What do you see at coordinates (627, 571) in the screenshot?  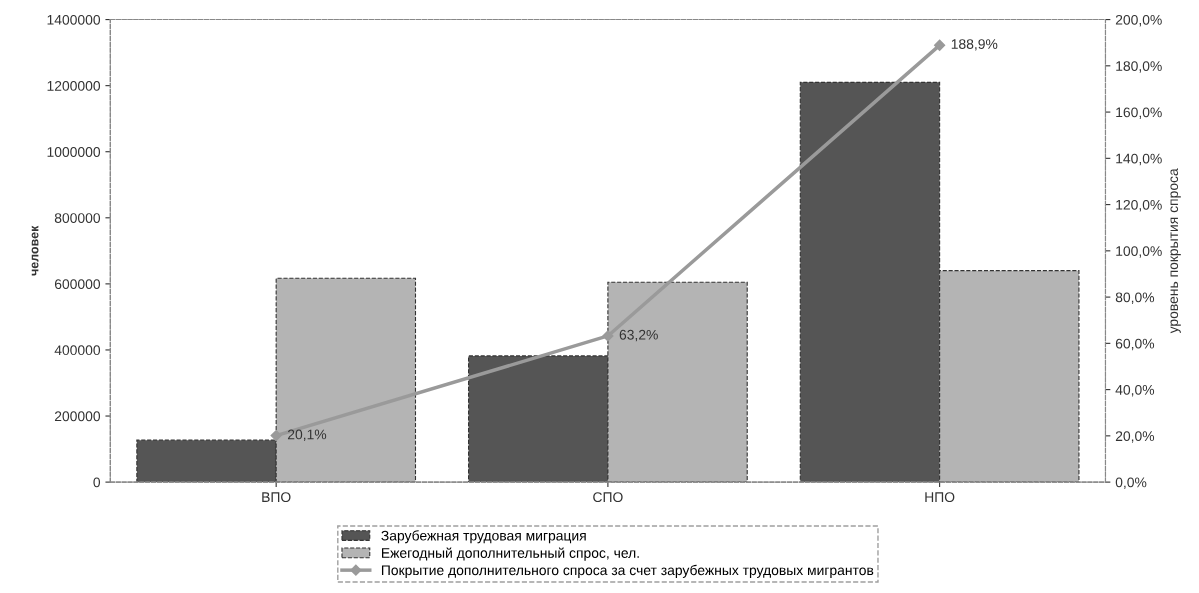 I see `legend-label: Покрытие дополнительного спроса за счет зарубежных трудовых мигрантов` at bounding box center [627, 571].